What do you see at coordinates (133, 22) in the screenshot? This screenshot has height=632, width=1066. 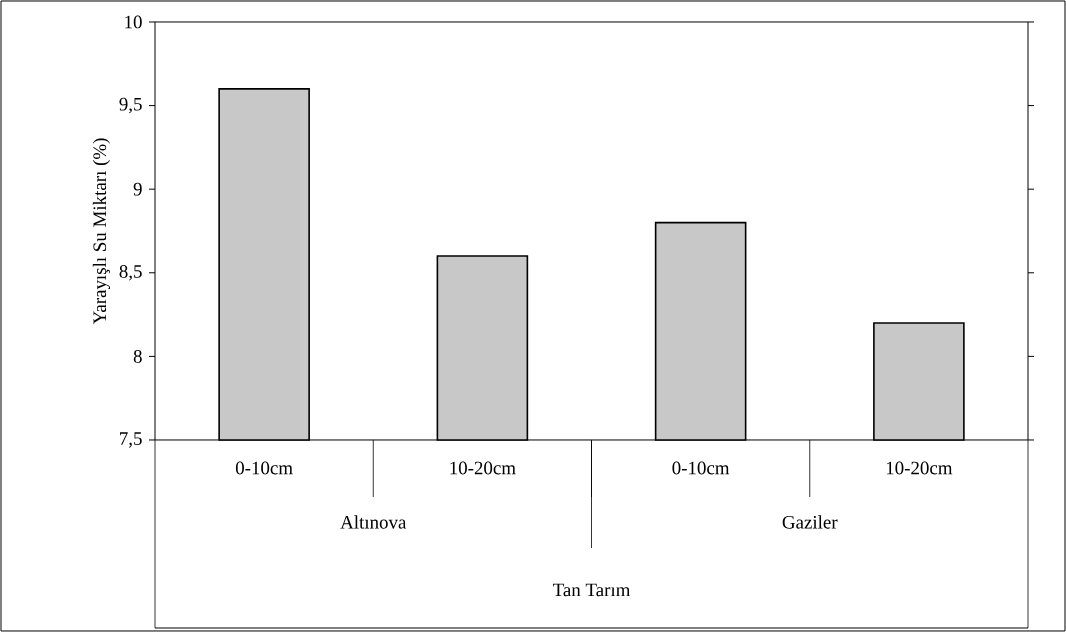 I see `y-tick-label: 10` at bounding box center [133, 22].